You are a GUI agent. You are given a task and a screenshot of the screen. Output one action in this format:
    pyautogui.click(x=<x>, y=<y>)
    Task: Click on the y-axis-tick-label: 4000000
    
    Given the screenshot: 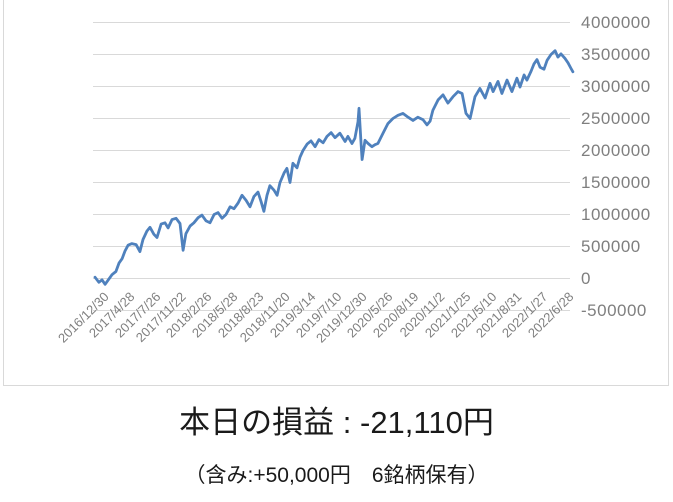 What is the action you would take?
    pyautogui.click(x=616, y=22)
    